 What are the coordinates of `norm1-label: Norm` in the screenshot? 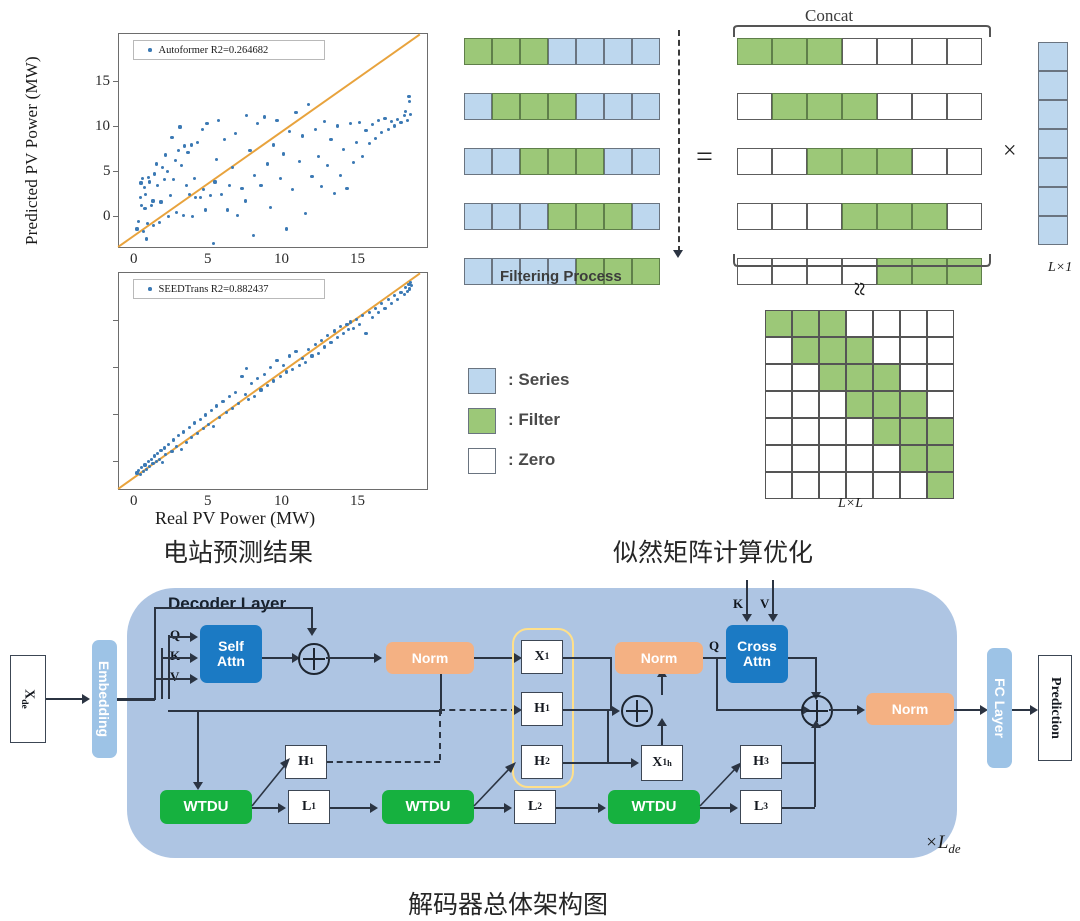 It's located at (430, 657).